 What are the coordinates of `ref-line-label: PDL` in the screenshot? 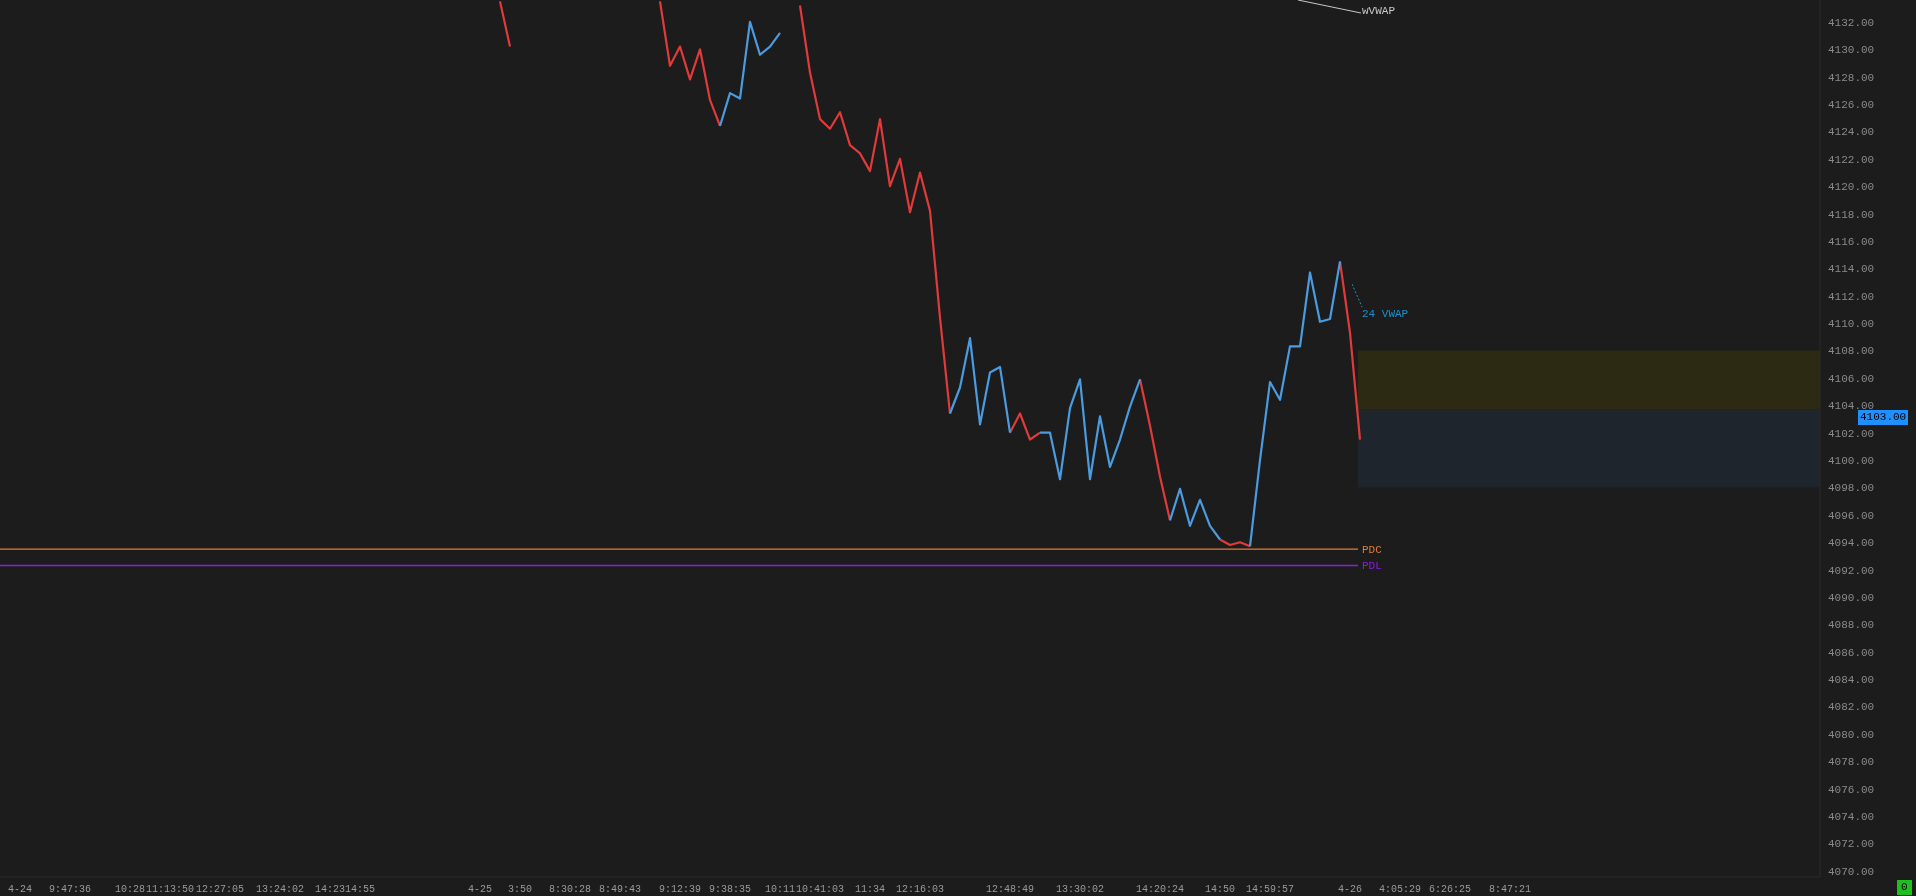 It's located at (1372, 566).